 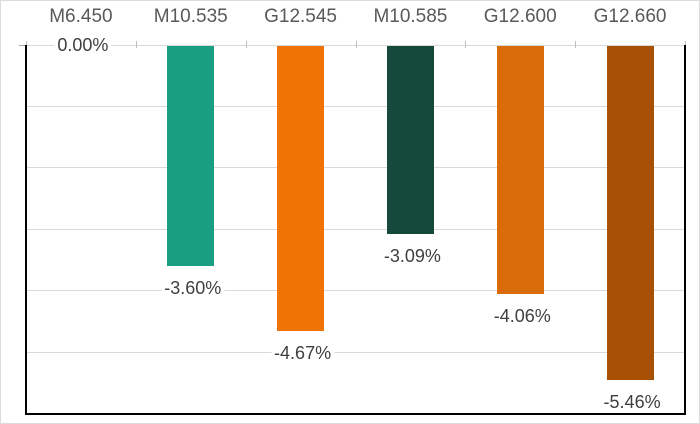 What do you see at coordinates (522, 315) in the screenshot?
I see `data-label: -4.06%` at bounding box center [522, 315].